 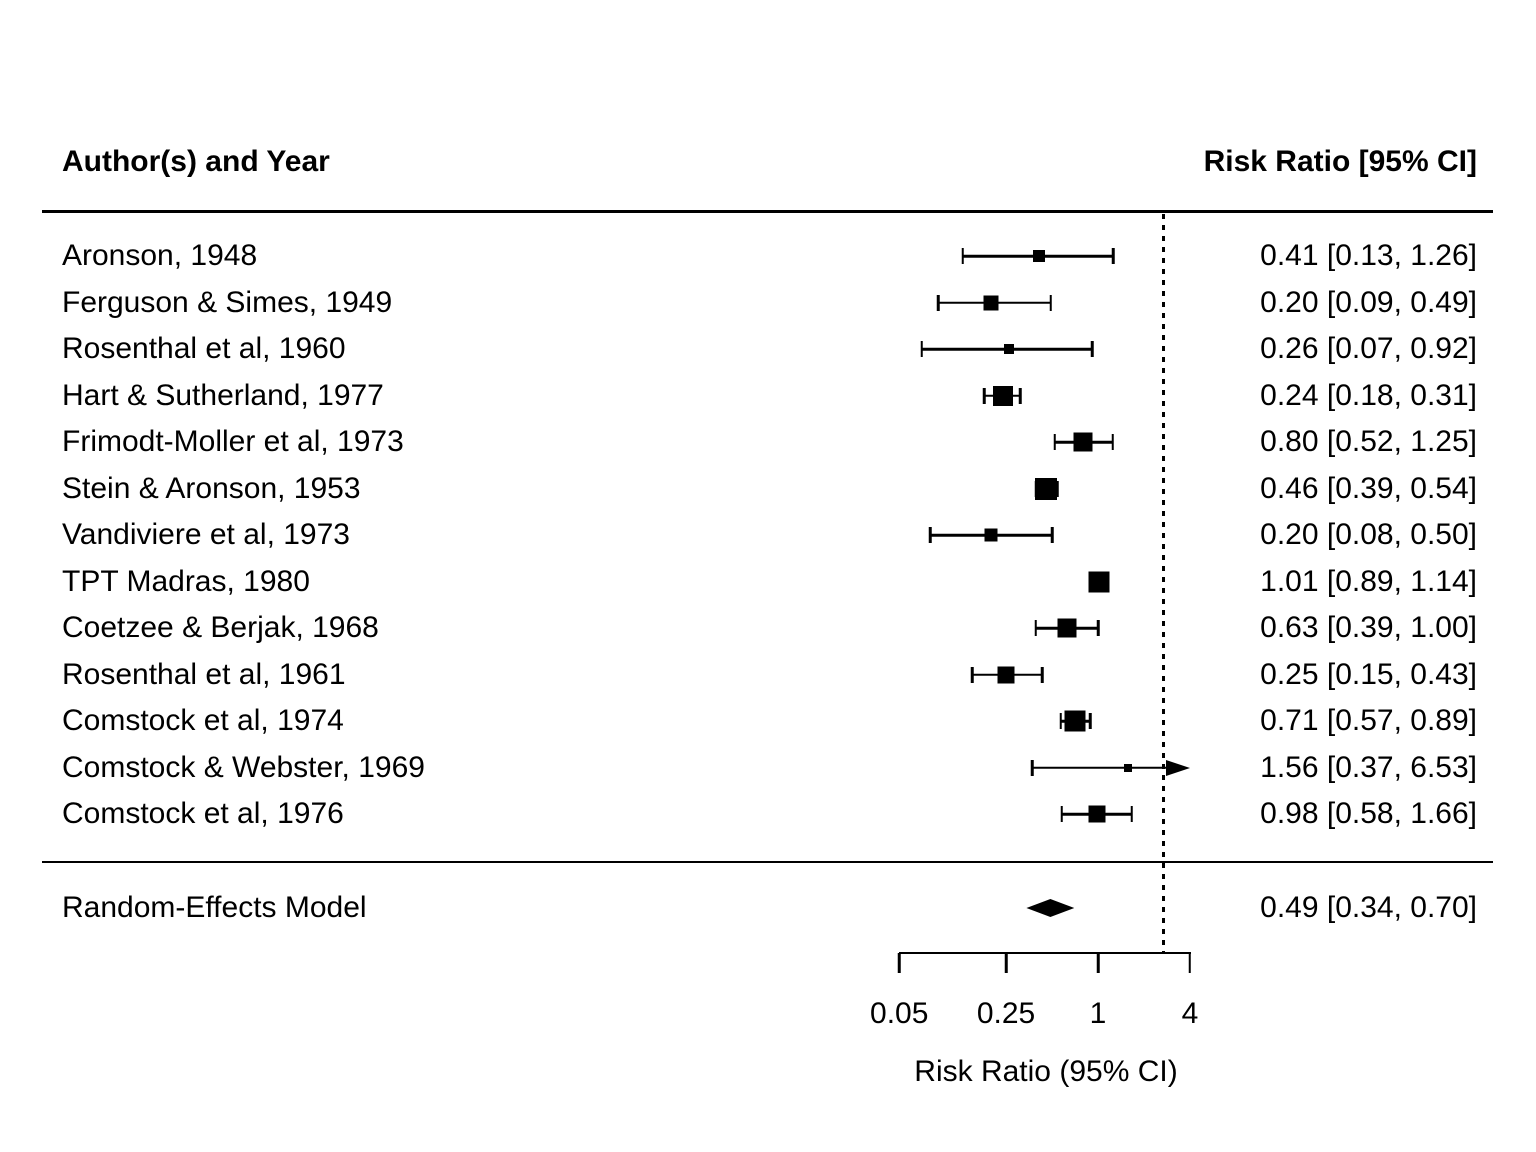 I want to click on study-row-label: Stein & Aronson, 1953, so click(x=211, y=488).